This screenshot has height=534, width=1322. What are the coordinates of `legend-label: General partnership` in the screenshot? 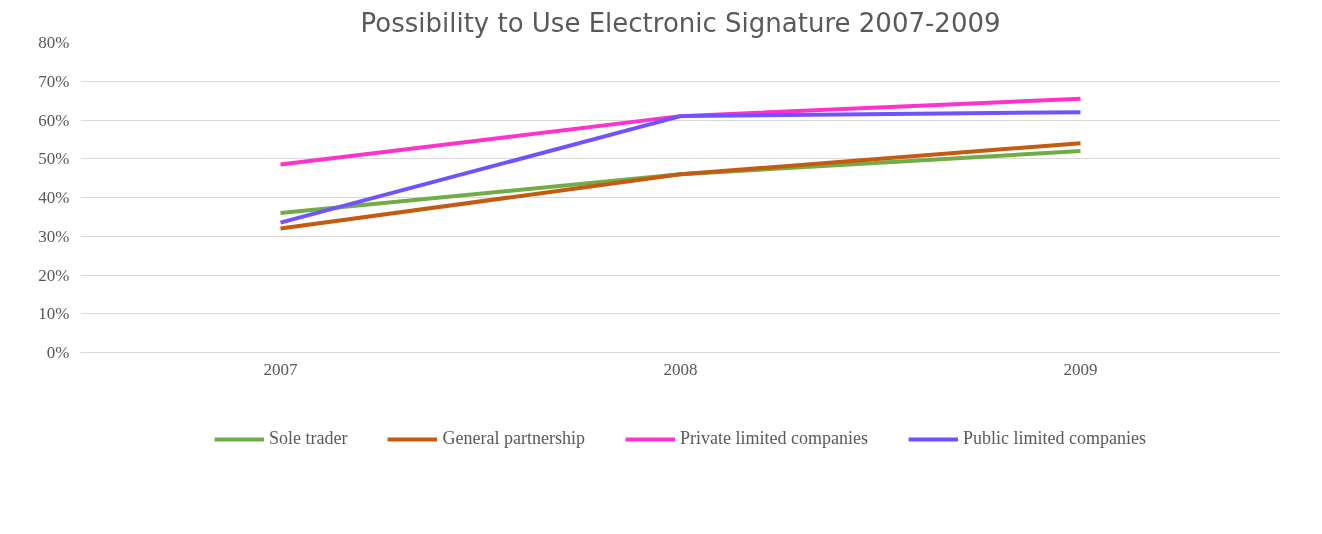 It's located at (513, 438).